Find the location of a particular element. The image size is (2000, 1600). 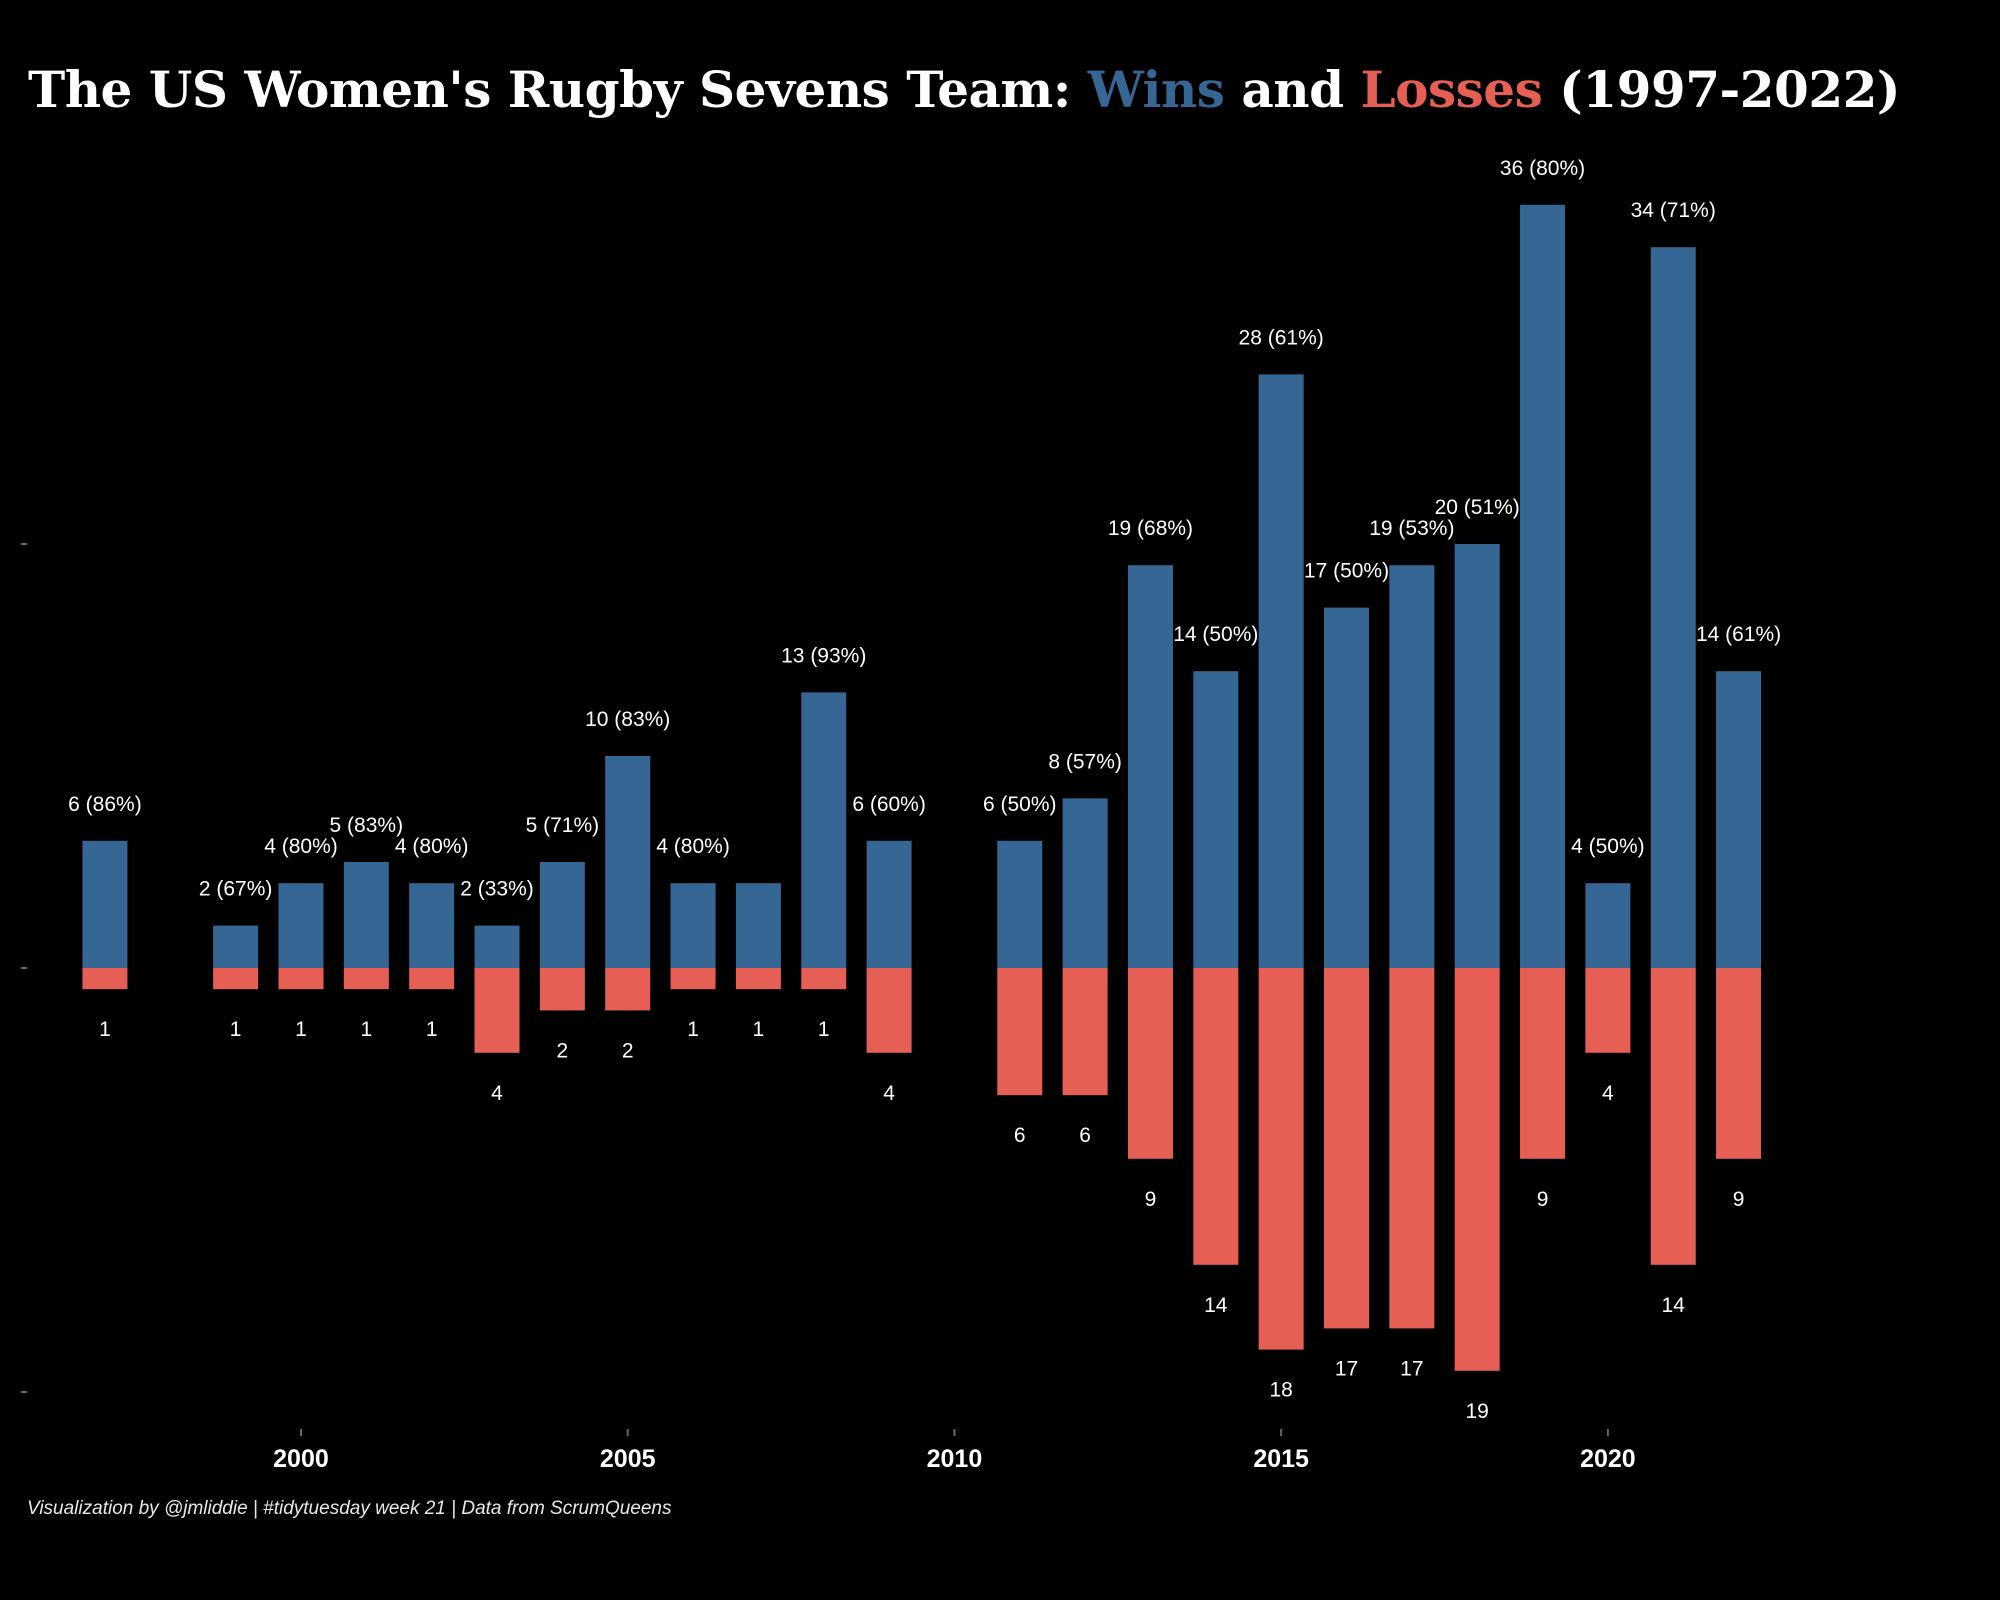

win-bar-2014 is located at coordinates (1216, 819).